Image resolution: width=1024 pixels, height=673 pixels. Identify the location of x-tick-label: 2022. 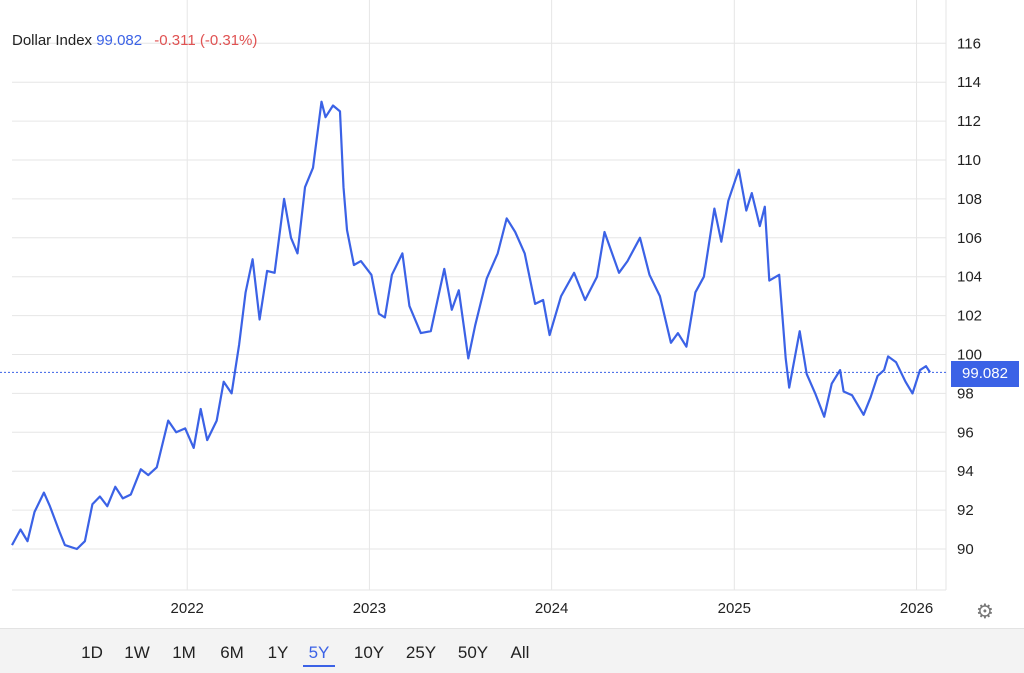
(187, 608).